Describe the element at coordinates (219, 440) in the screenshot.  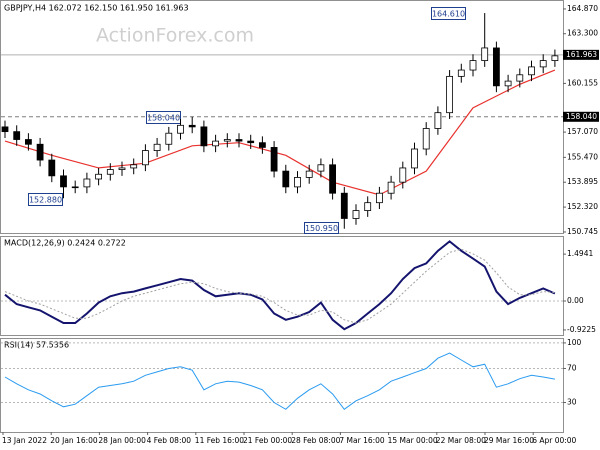
I see `x-tick-label: 11 Feb 16:00` at that location.